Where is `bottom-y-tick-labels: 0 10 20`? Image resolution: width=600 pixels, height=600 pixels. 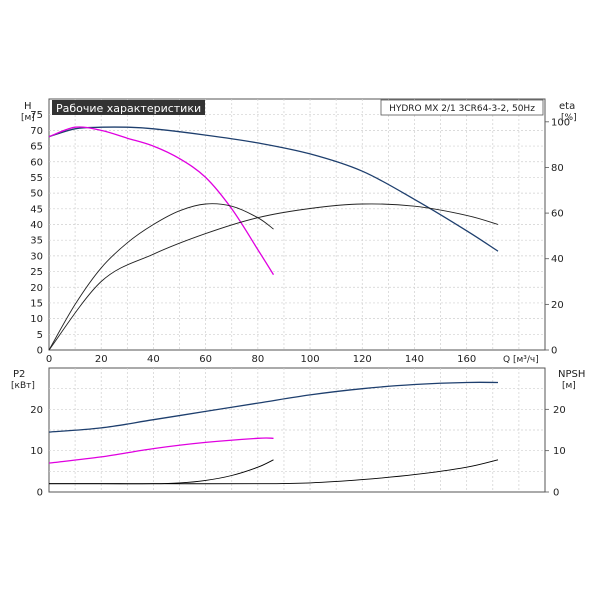 bottom-y-tick-labels: 0 10 20 is located at coordinates (36, 452).